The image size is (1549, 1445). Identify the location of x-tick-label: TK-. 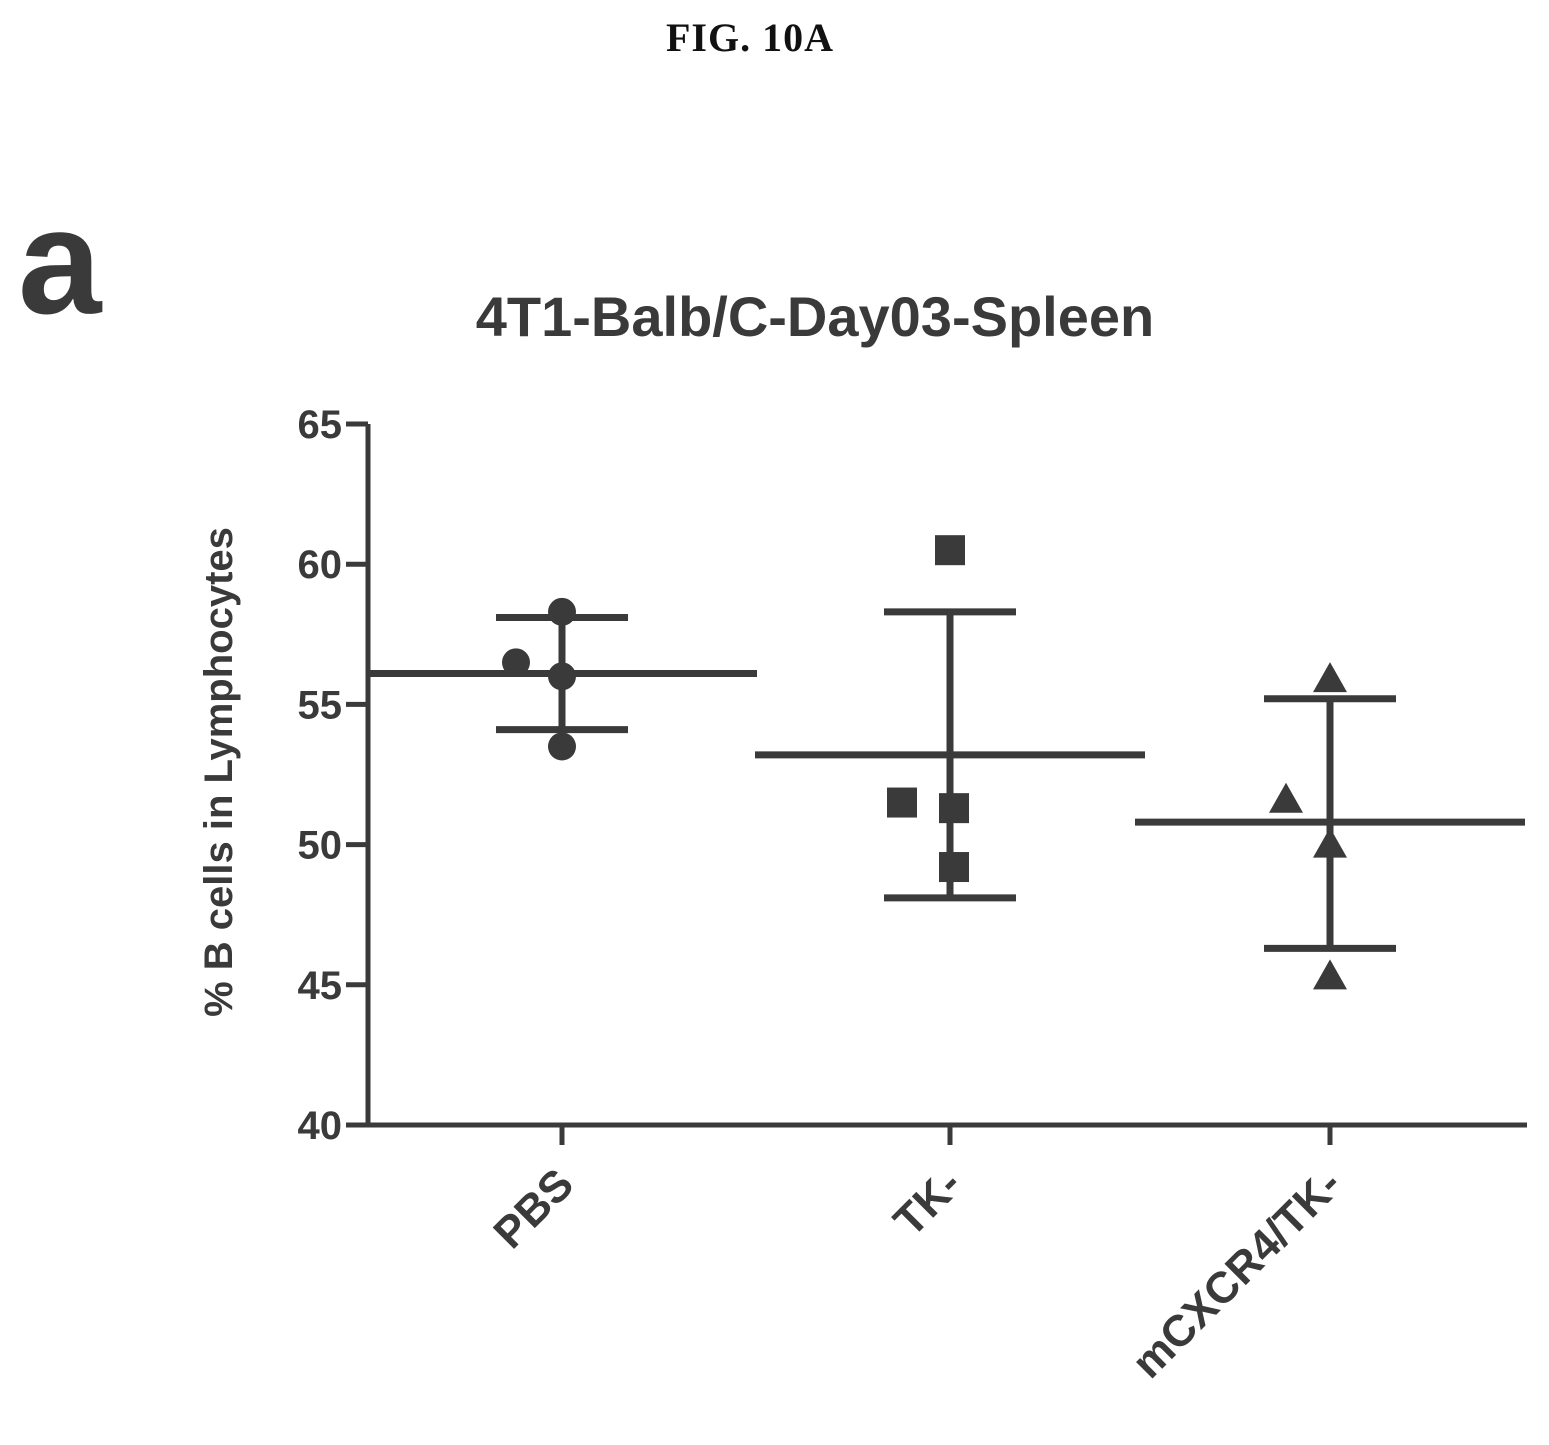
(928, 1202).